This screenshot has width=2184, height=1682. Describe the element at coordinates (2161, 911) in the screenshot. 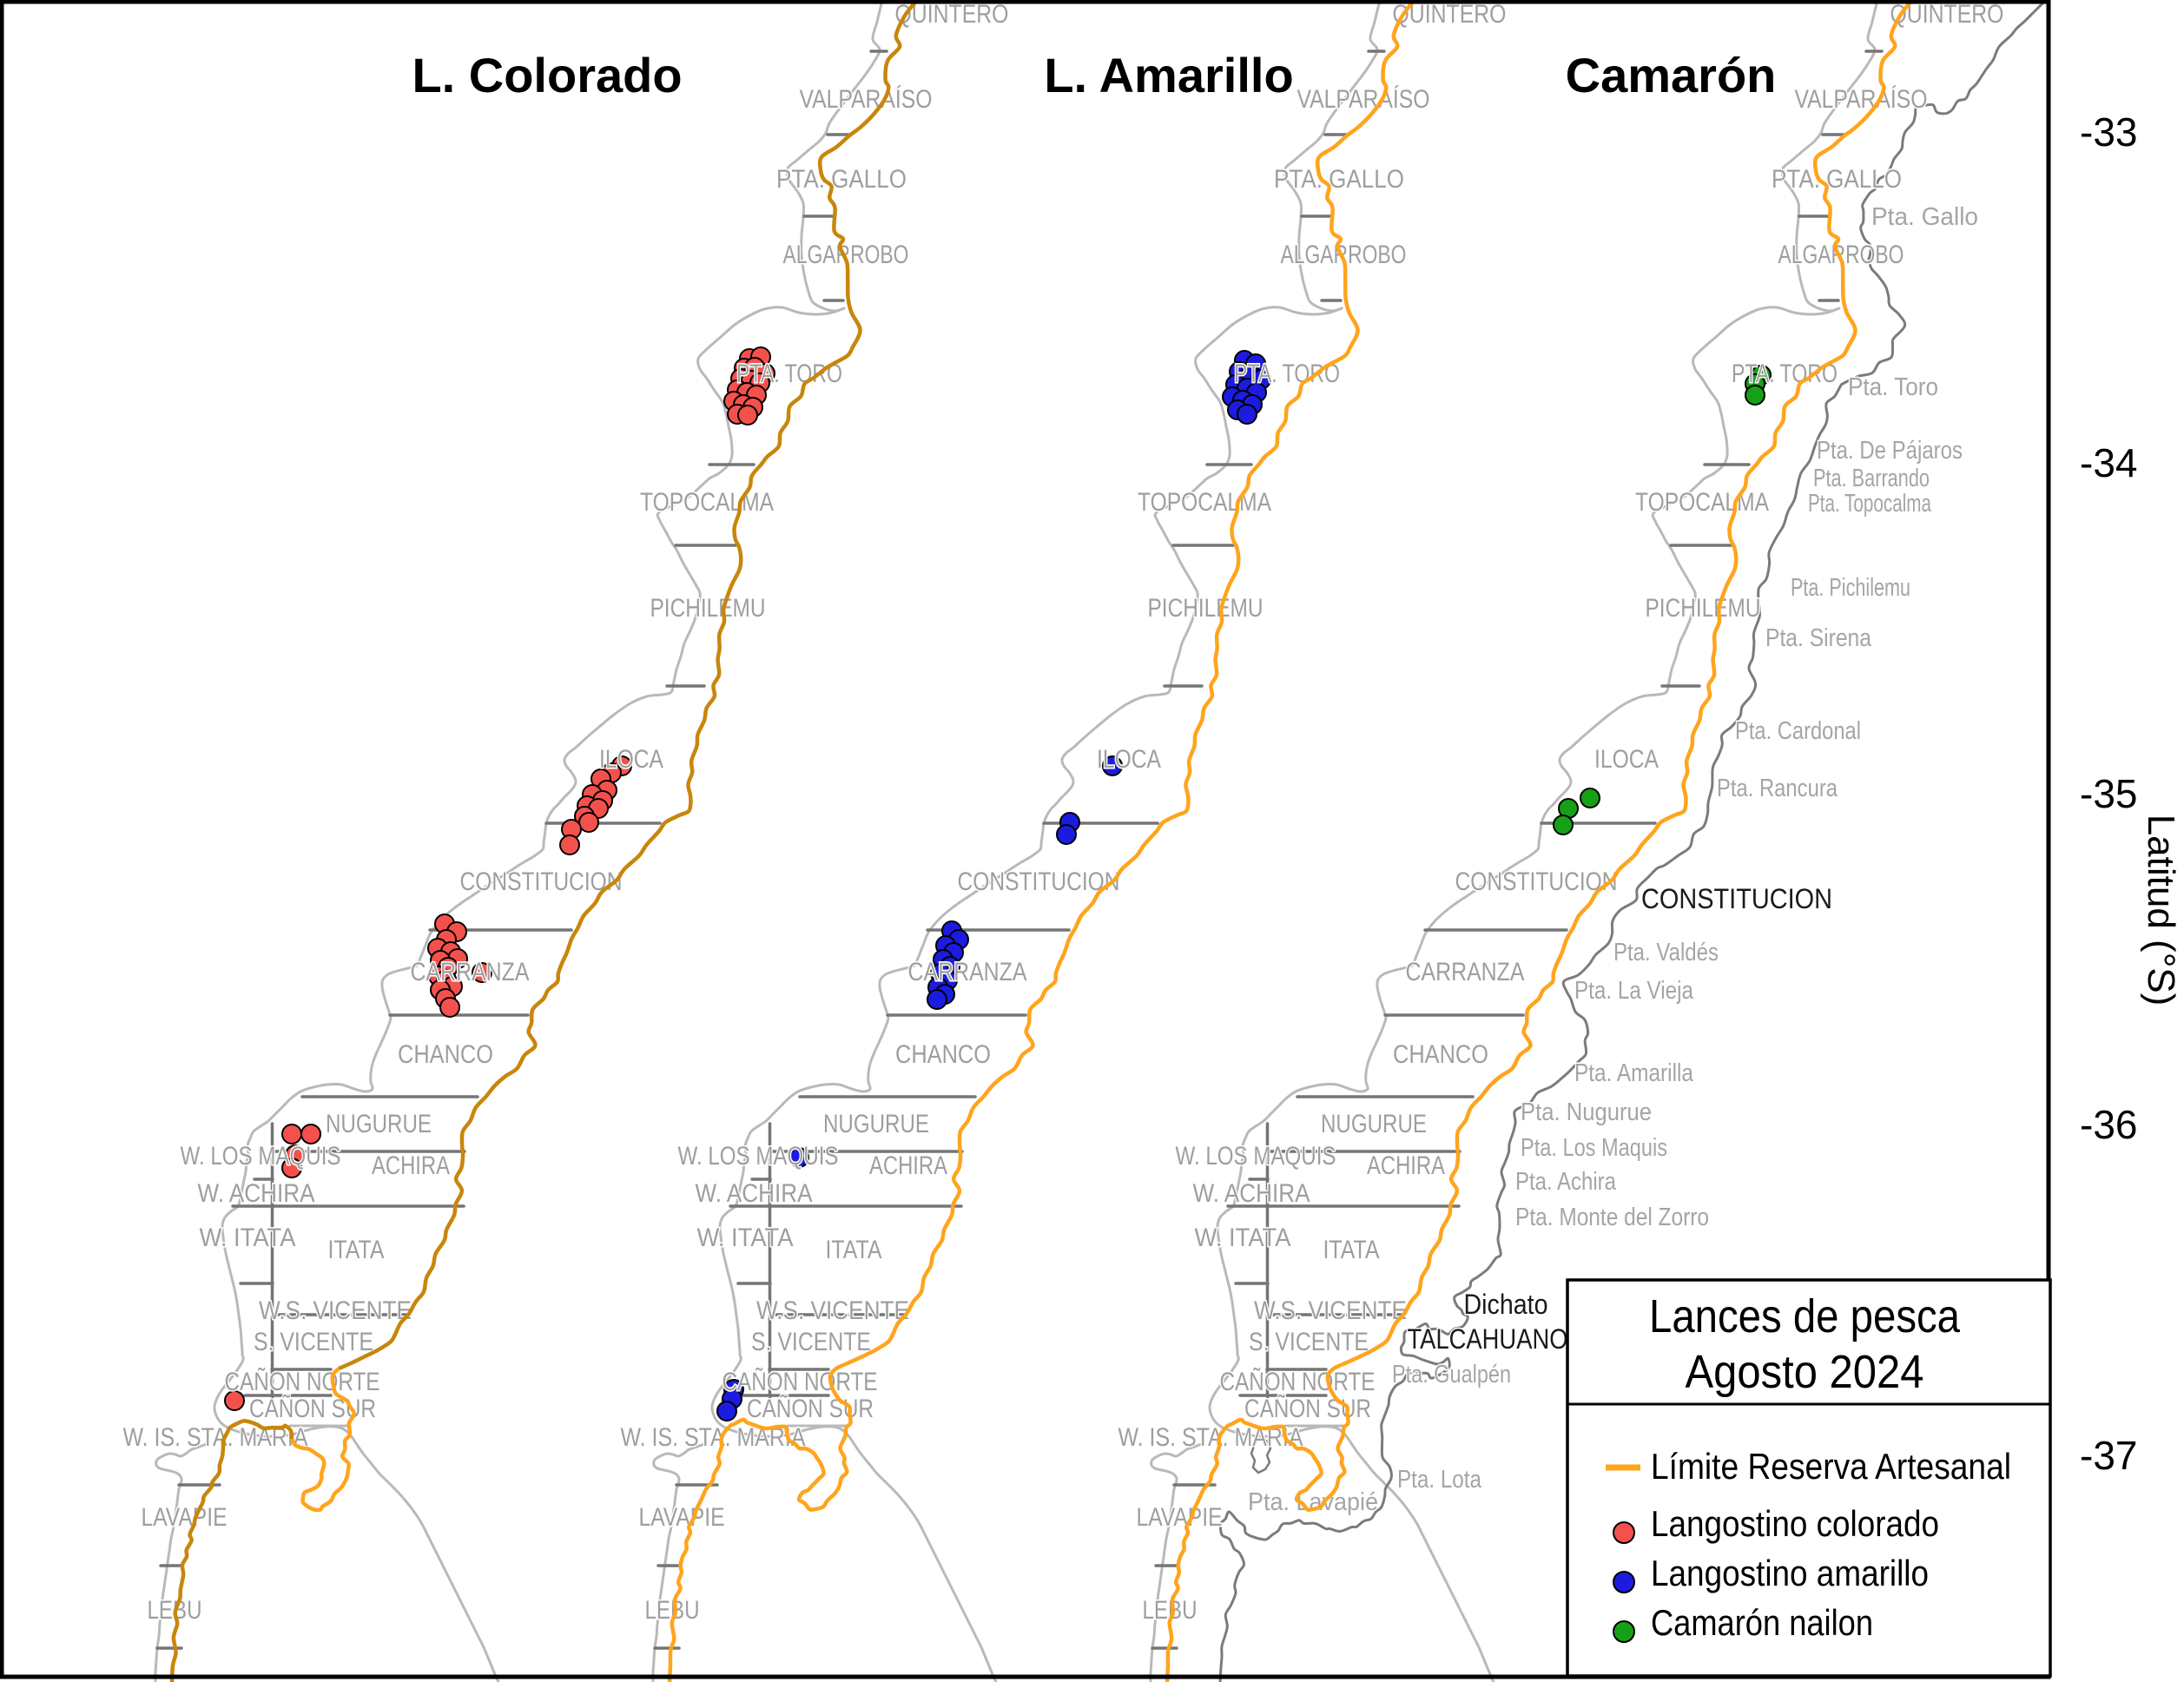

I see `svg-text: Latitud (°S)` at that location.